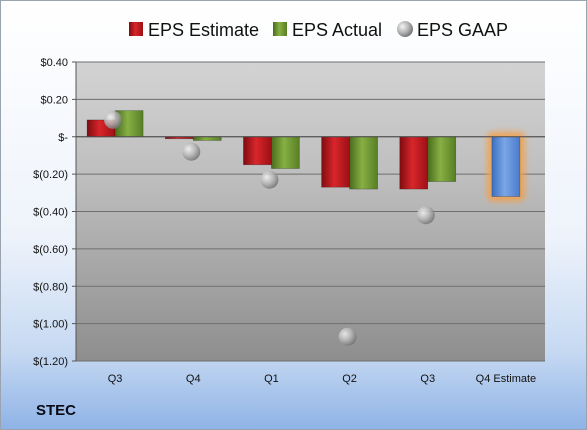 The height and width of the screenshot is (430, 587). What do you see at coordinates (50, 287) in the screenshot?
I see `y-tick-label: $(0.80)` at bounding box center [50, 287].